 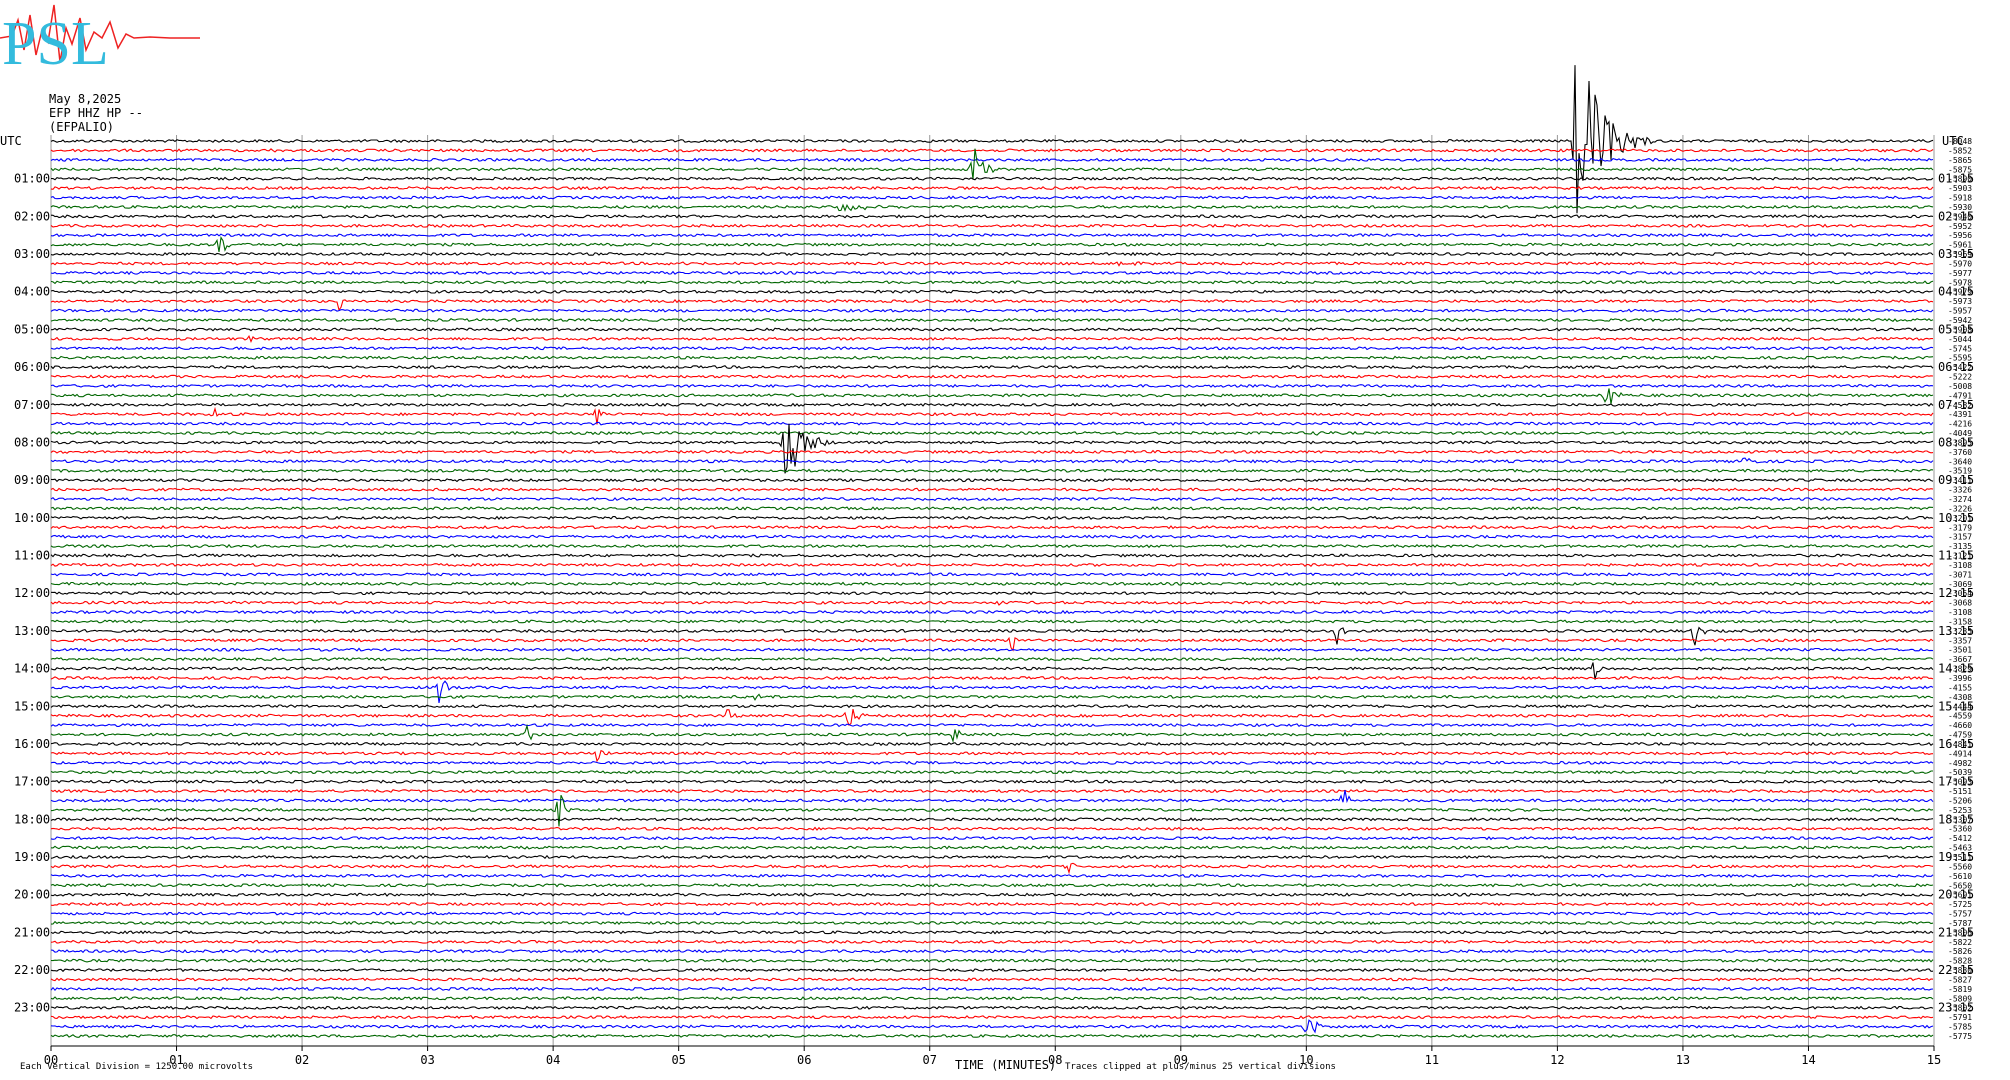 What do you see at coordinates (1960, 725) in the screenshot?
I see `trace-offset-label: -4660` at bounding box center [1960, 725].